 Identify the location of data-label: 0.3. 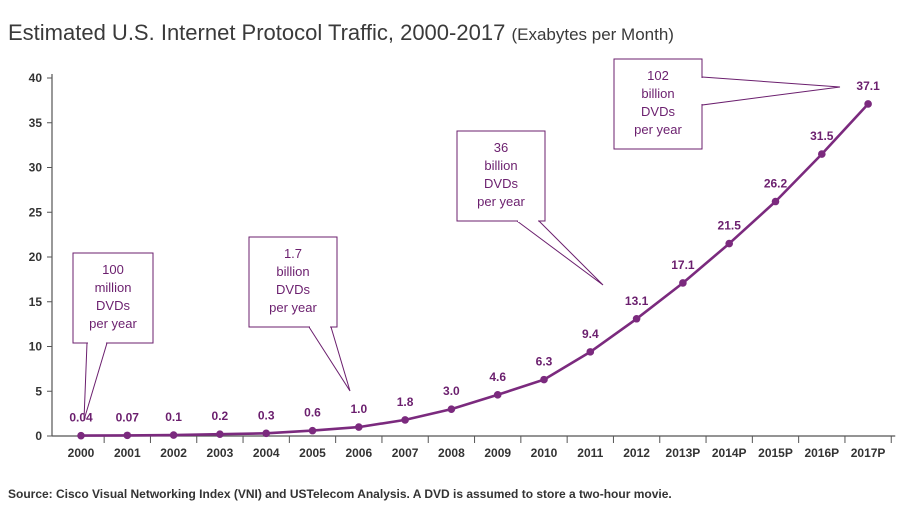
(266, 415).